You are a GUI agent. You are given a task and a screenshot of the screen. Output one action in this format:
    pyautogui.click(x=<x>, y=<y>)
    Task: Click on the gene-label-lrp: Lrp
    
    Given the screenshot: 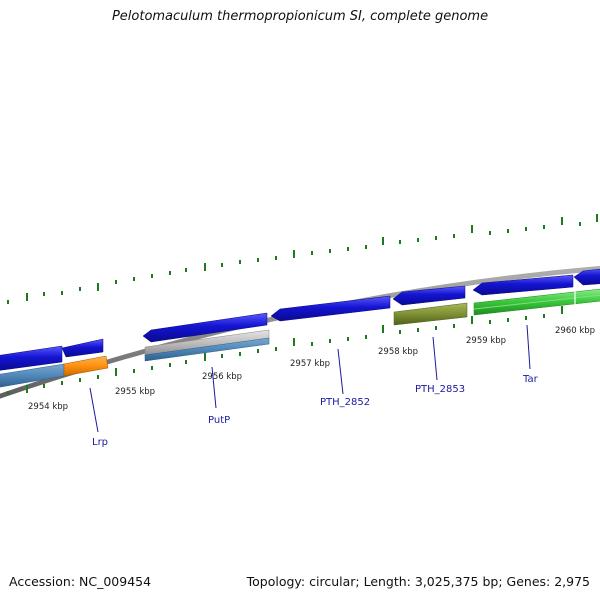 What is the action you would take?
    pyautogui.click(x=100, y=442)
    